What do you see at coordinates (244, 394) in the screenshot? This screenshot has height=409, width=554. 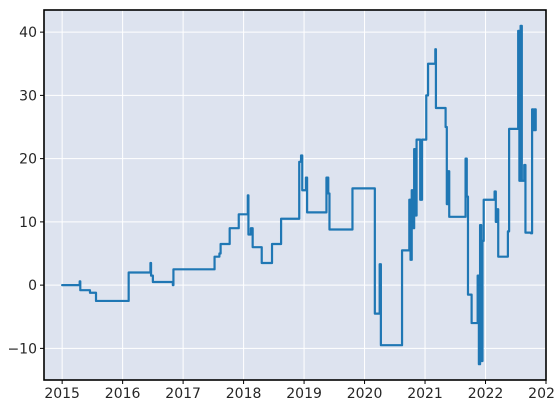 I see `x-tick-label: 2018` at bounding box center [244, 394].